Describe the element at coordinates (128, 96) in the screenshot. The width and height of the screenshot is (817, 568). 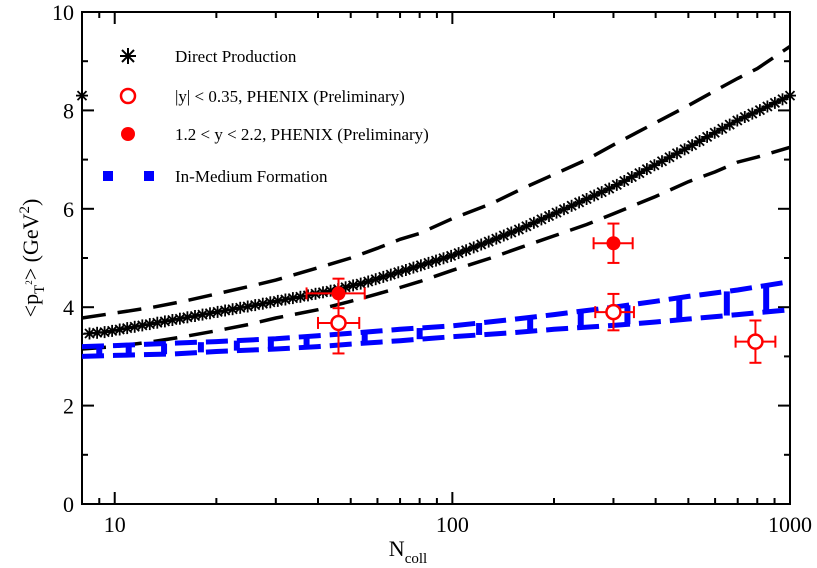
I see `legend-open-circle-icon` at that location.